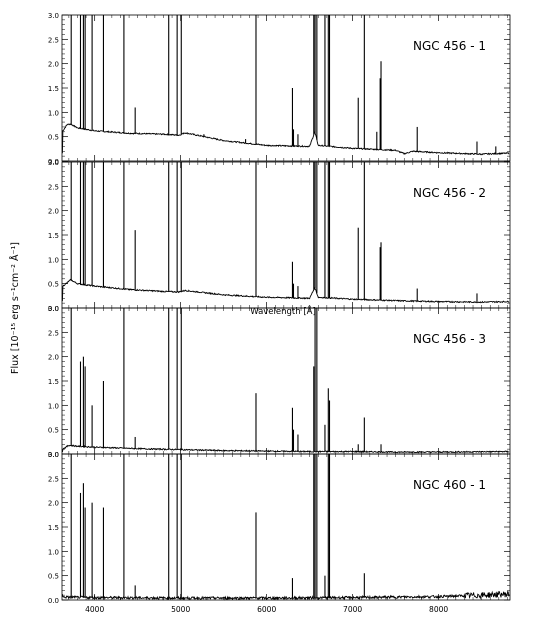  Describe the element at coordinates (449, 339) in the screenshot. I see `panel-label: NGC 456 - 3` at that location.